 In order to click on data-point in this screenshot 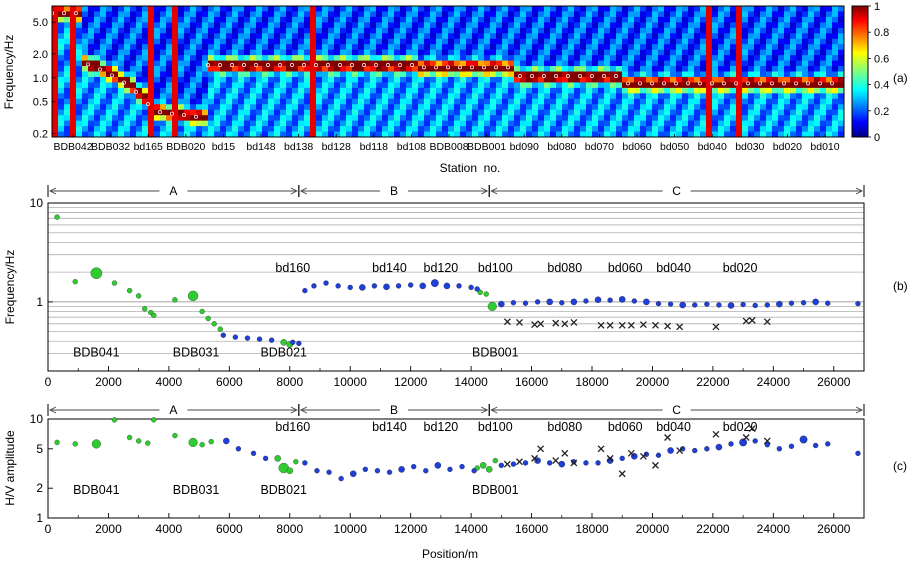, I will do `click(114, 420)`.